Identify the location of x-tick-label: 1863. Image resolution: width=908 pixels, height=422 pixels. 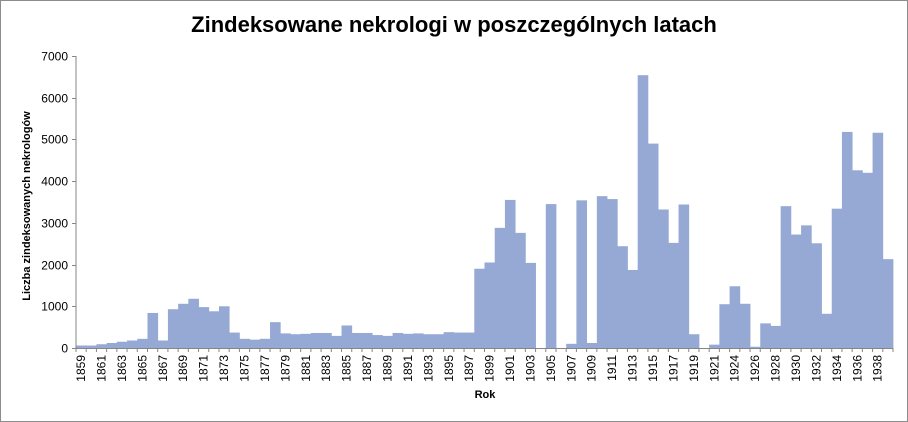
(122, 368).